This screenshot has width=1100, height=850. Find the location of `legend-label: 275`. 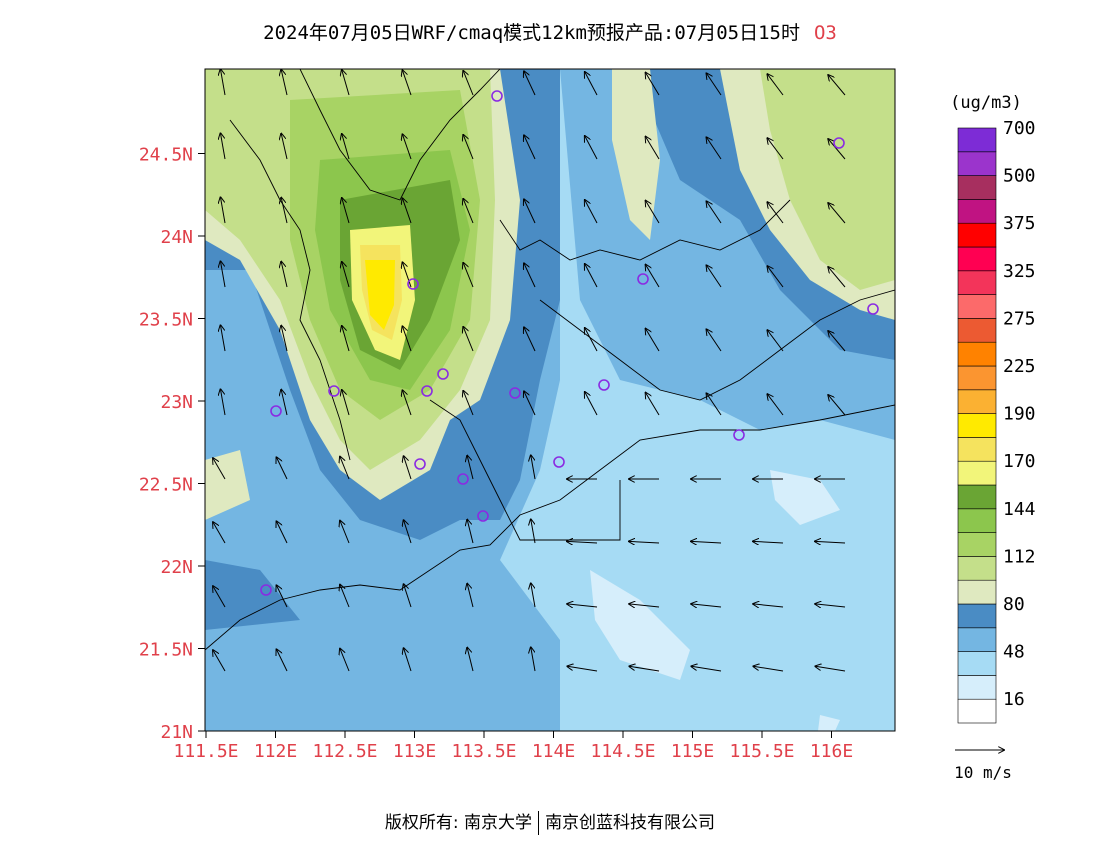

legend-label: 275 is located at coordinates (1019, 318).